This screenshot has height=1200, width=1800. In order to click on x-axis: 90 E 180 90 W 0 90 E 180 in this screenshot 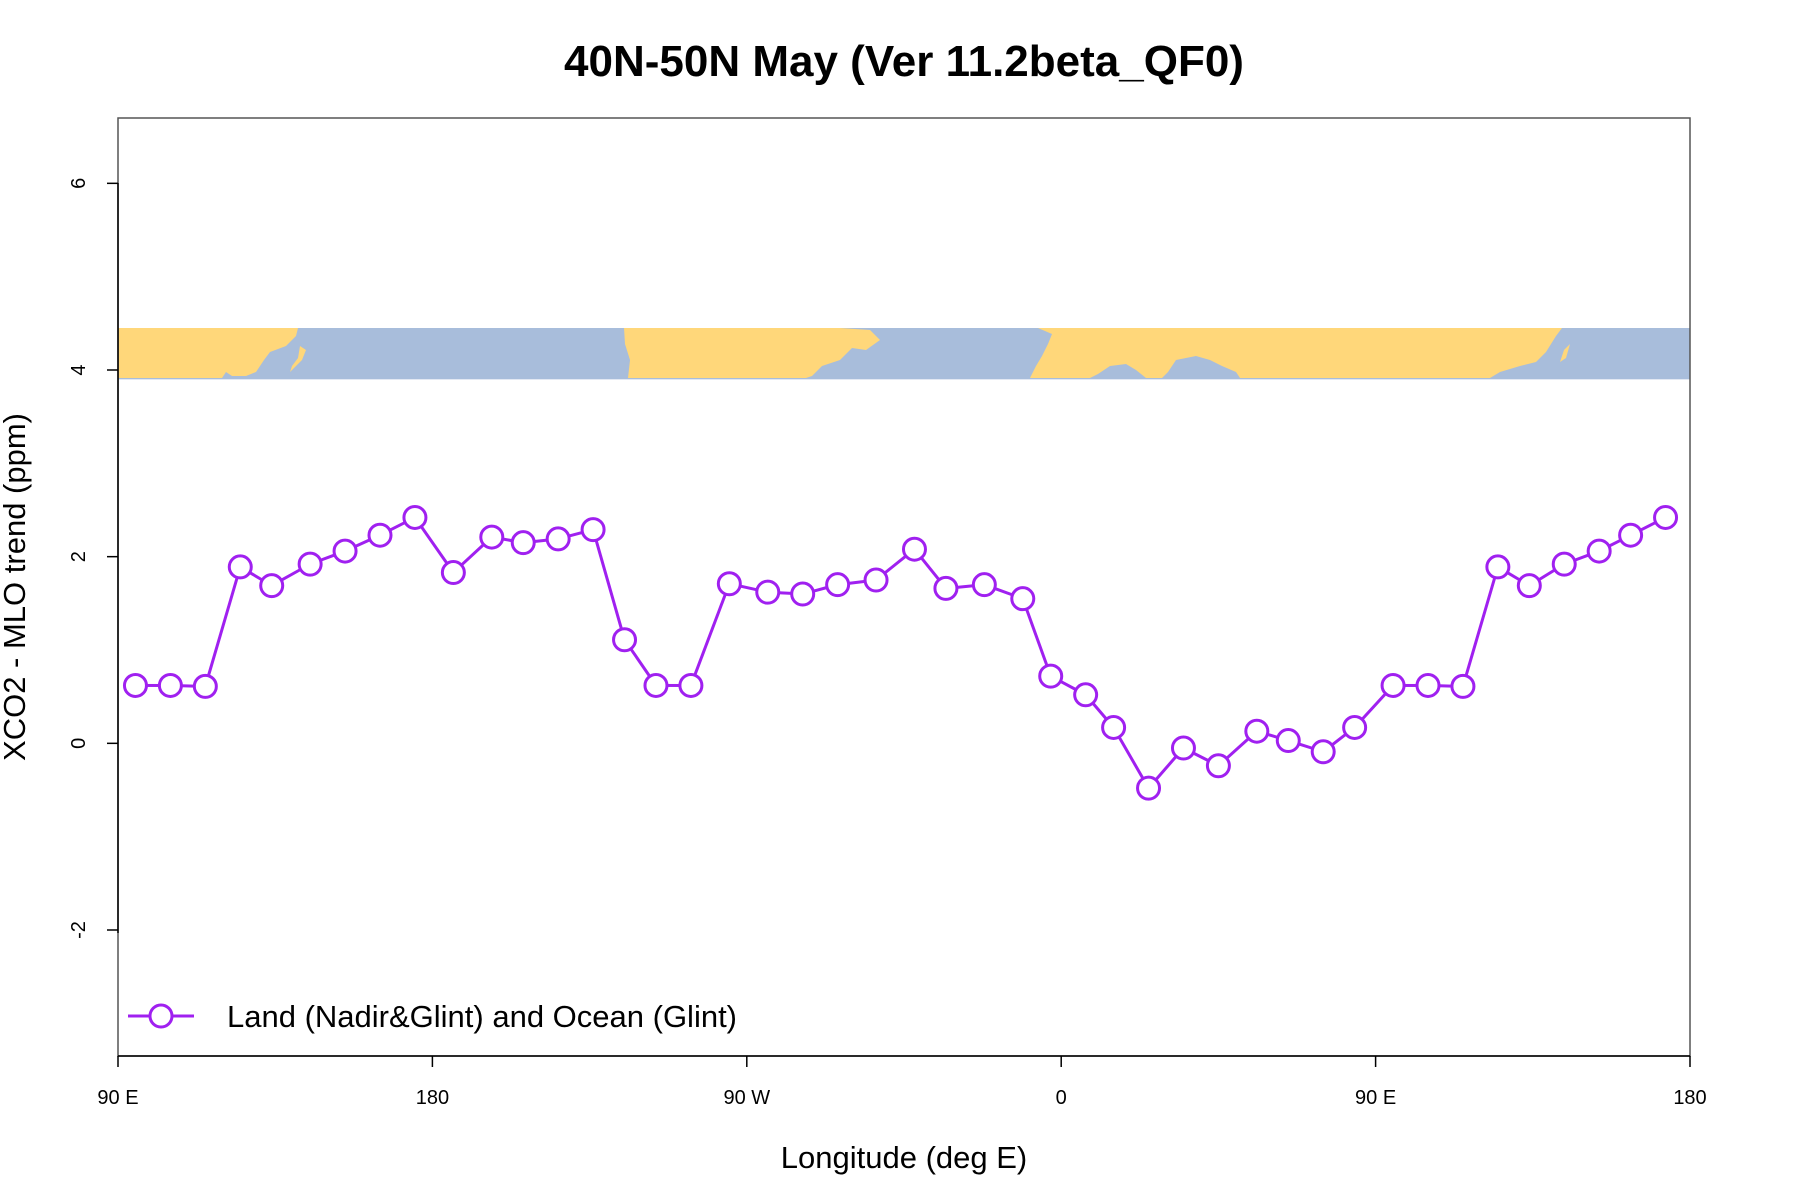, I will do `click(902, 1082)`.